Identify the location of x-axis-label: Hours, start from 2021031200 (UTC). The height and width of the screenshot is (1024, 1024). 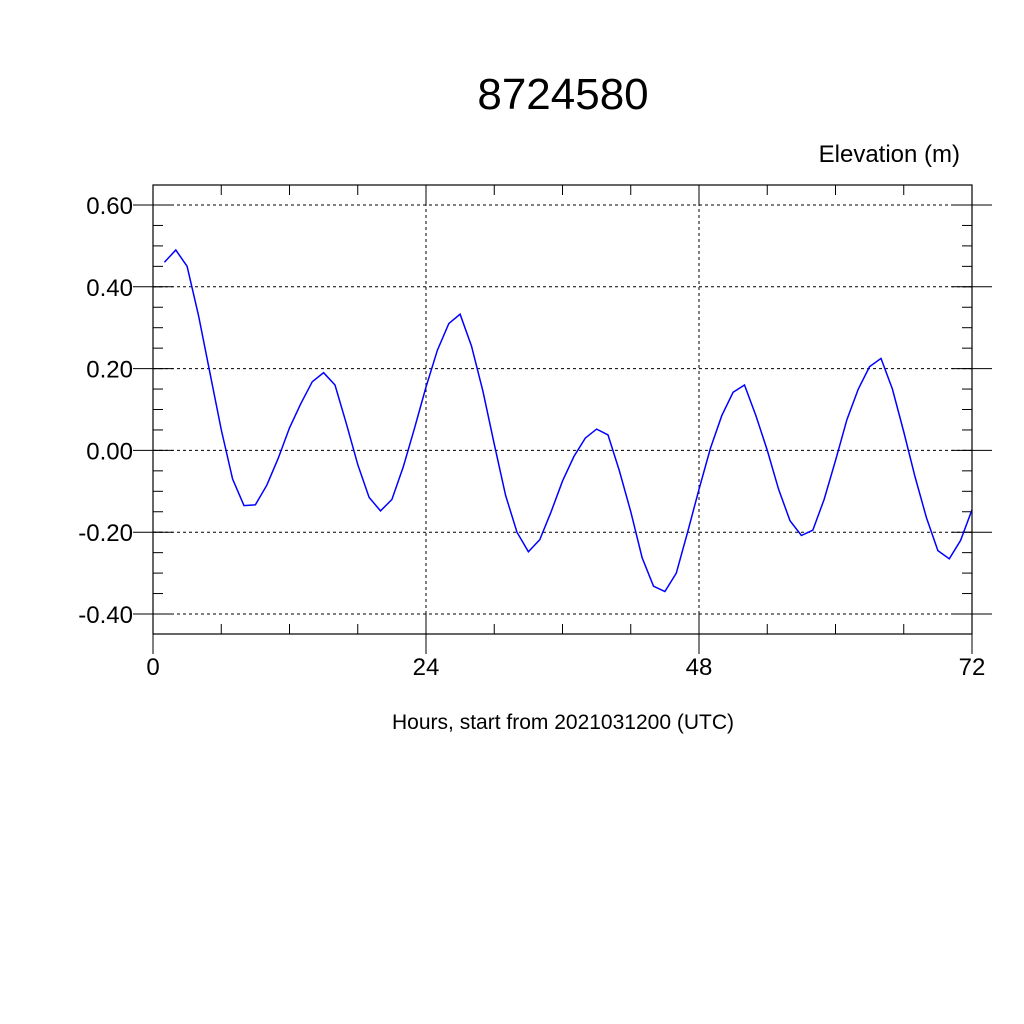
(563, 722).